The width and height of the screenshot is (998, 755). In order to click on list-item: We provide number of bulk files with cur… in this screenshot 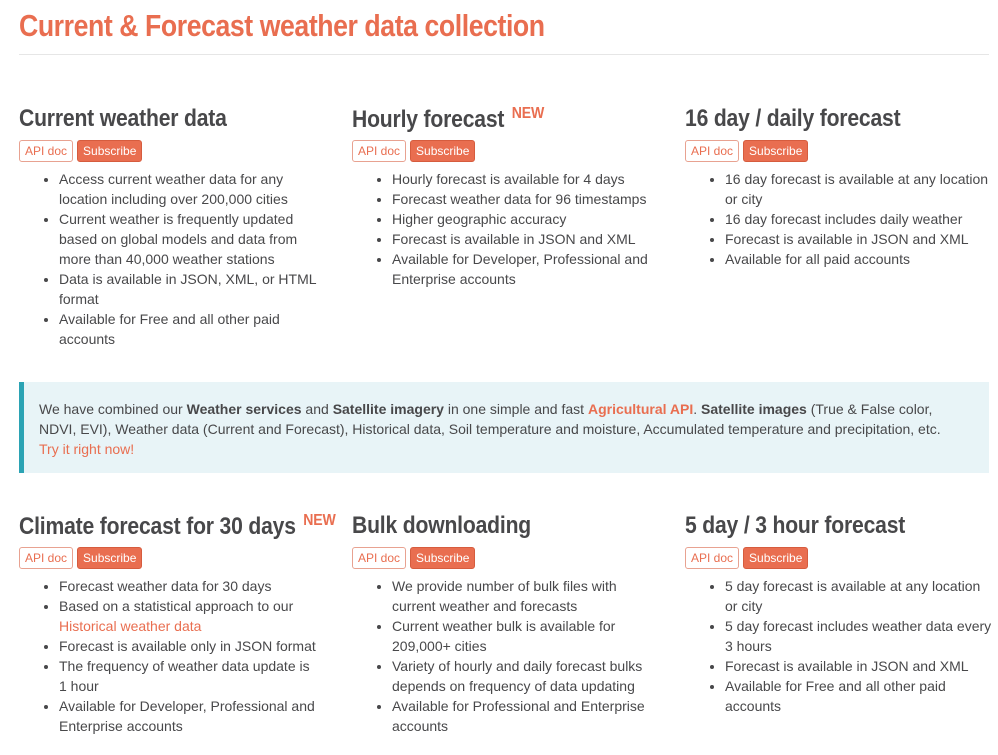, I will do `click(522, 596)`.